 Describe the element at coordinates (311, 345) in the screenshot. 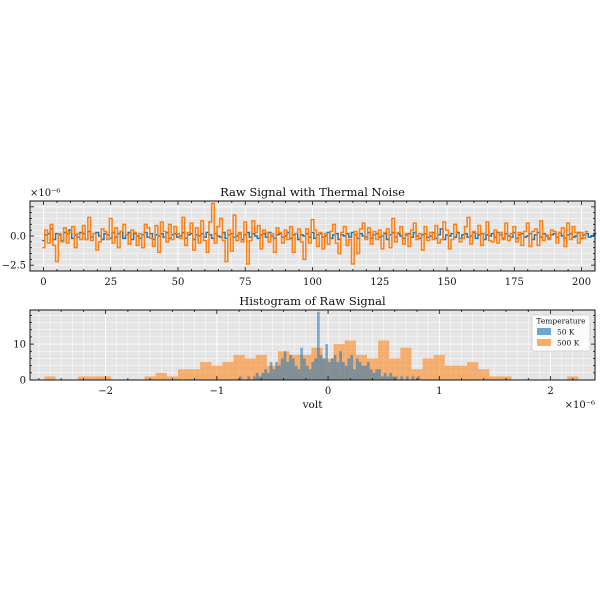

I see `histogram-bars-group` at that location.